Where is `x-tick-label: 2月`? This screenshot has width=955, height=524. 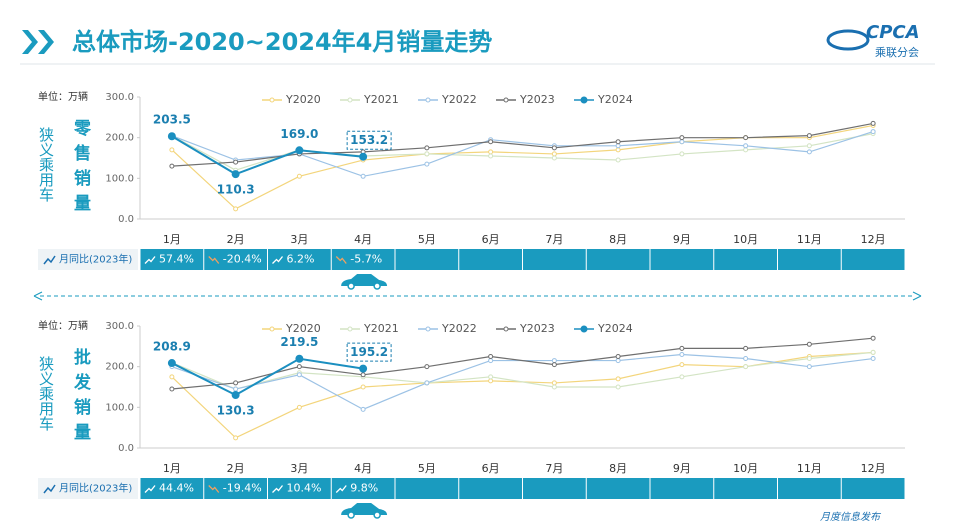 x-tick-label: 2月 is located at coordinates (236, 239).